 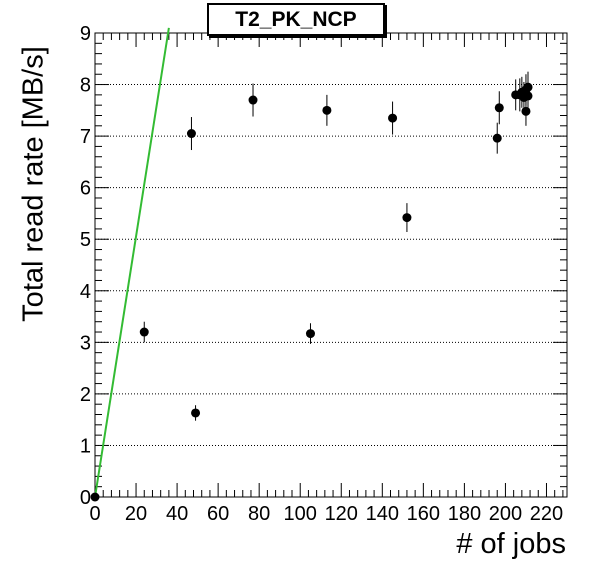 I want to click on y-tick-label: 8, so click(x=85, y=86).